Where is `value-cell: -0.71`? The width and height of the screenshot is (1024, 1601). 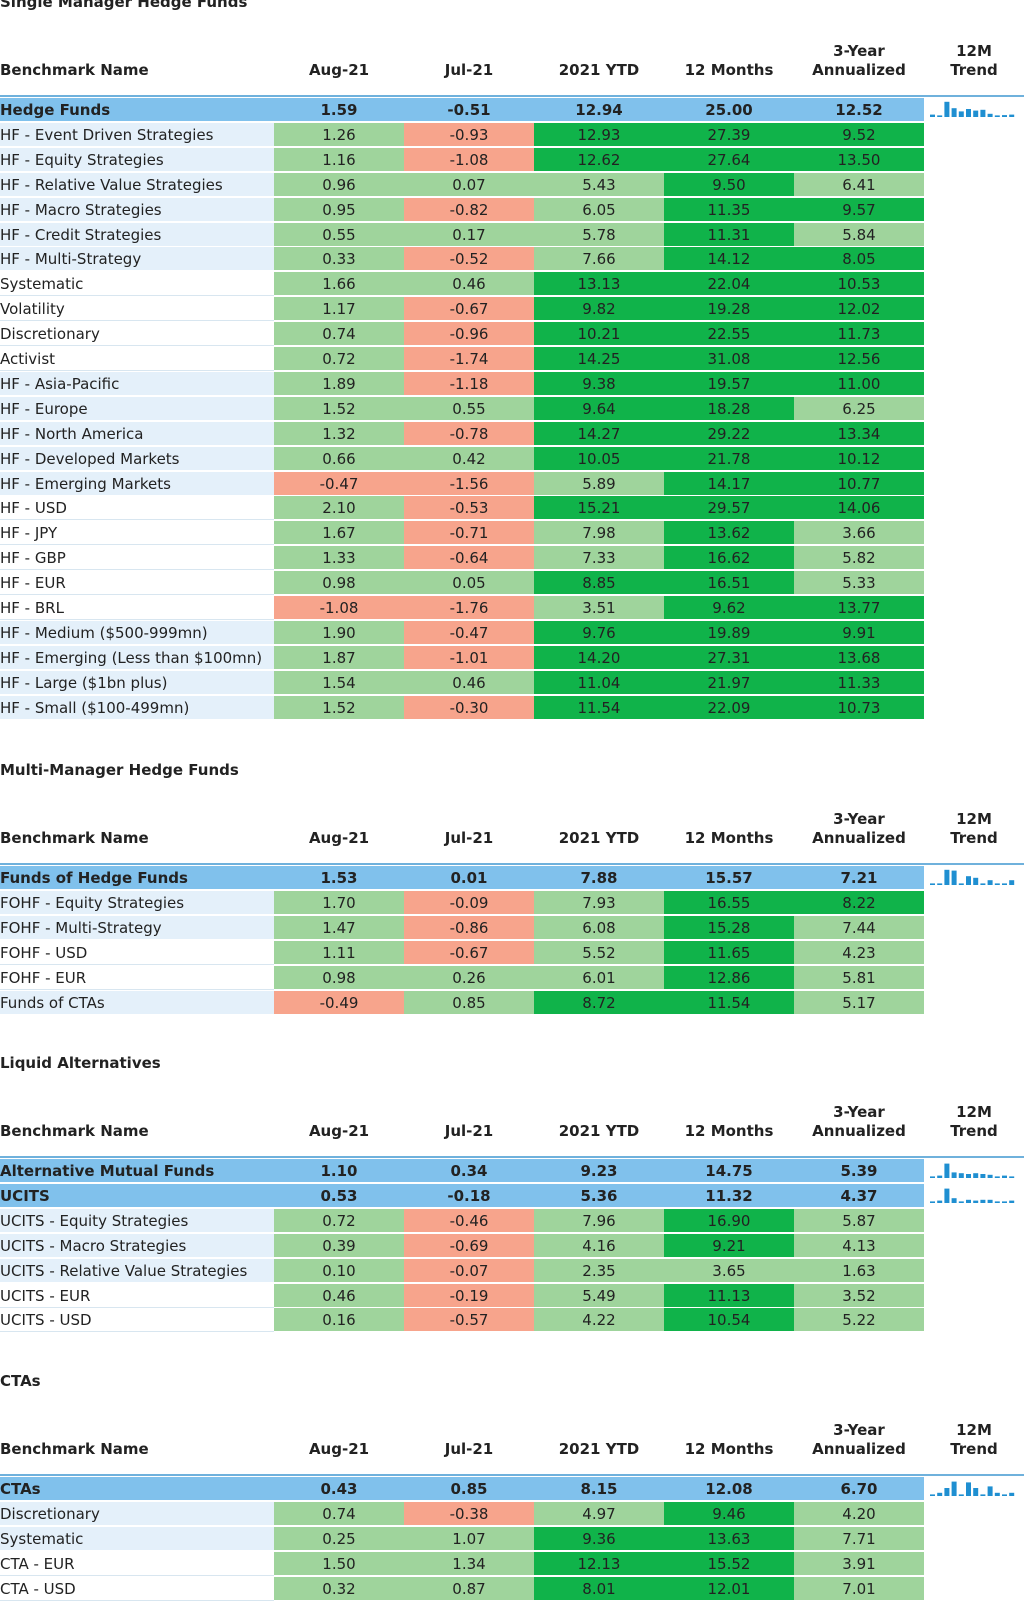 value-cell: -0.71 is located at coordinates (469, 533).